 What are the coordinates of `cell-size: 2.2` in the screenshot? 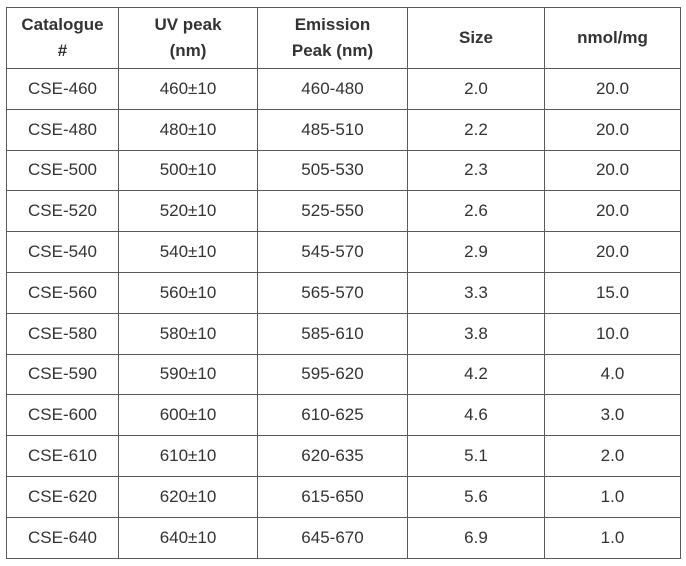 It's located at (476, 129).